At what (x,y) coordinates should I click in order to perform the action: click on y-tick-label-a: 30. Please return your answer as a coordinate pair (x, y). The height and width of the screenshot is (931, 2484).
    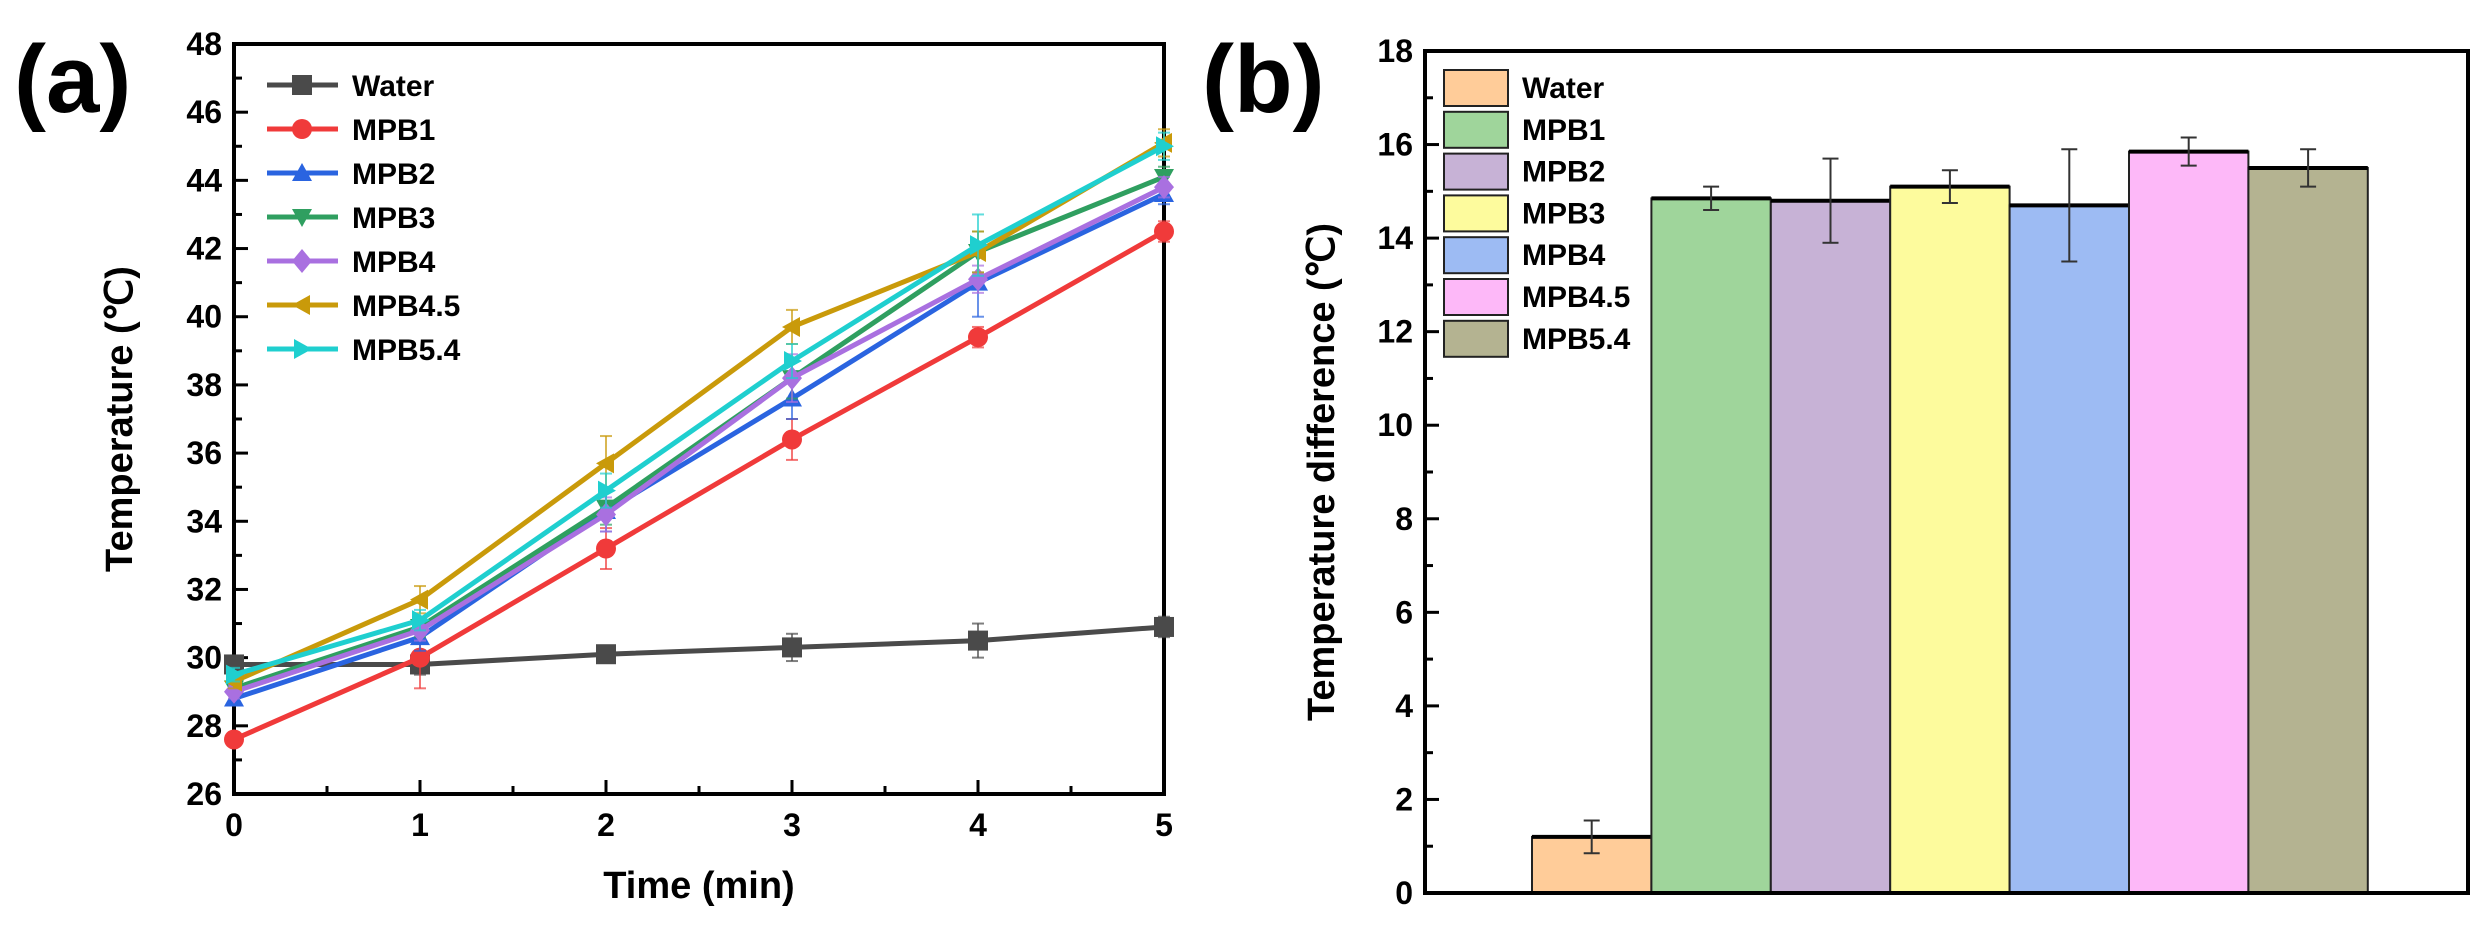
    Looking at the image, I should click on (204, 658).